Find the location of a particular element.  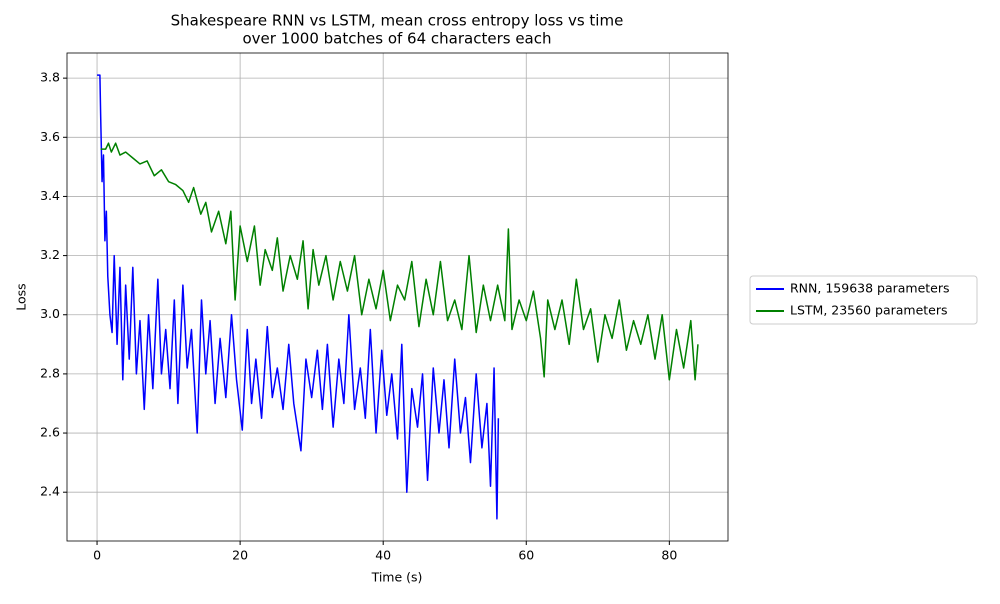

y-axis-label: Loss is located at coordinates (21, 296).